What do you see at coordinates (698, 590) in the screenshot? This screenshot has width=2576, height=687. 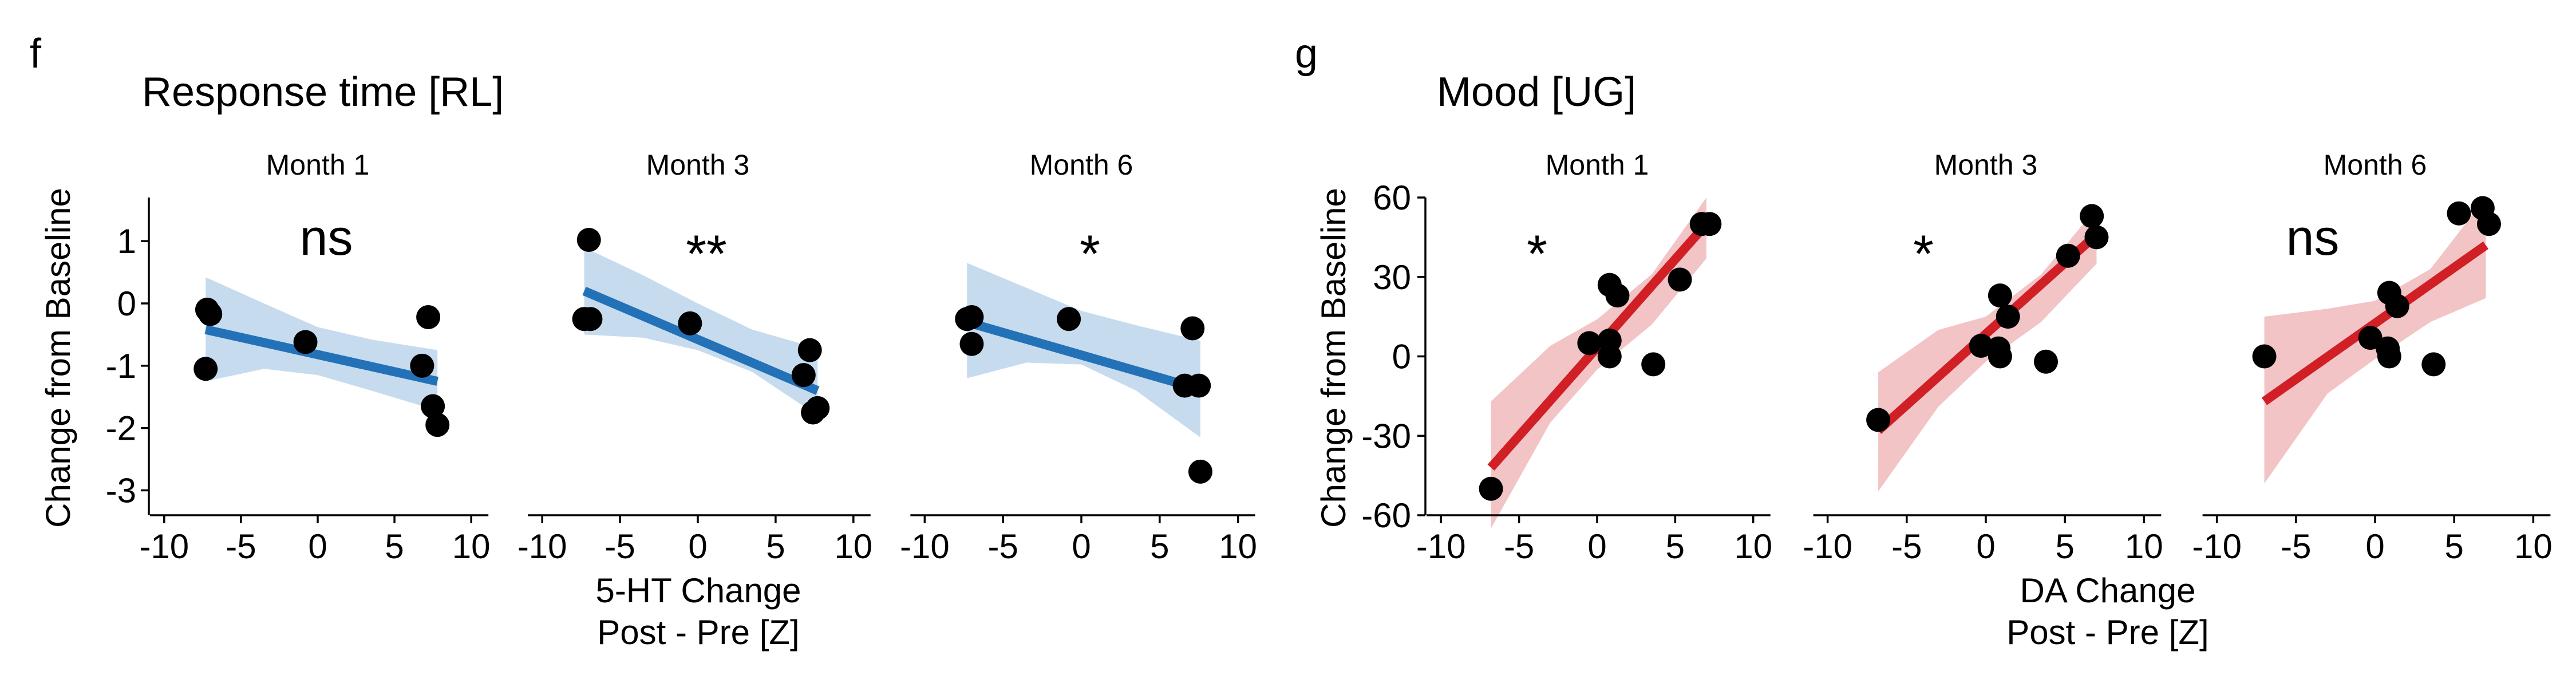 I see `panel-f-xlabel-line1: 5-HT Change` at bounding box center [698, 590].